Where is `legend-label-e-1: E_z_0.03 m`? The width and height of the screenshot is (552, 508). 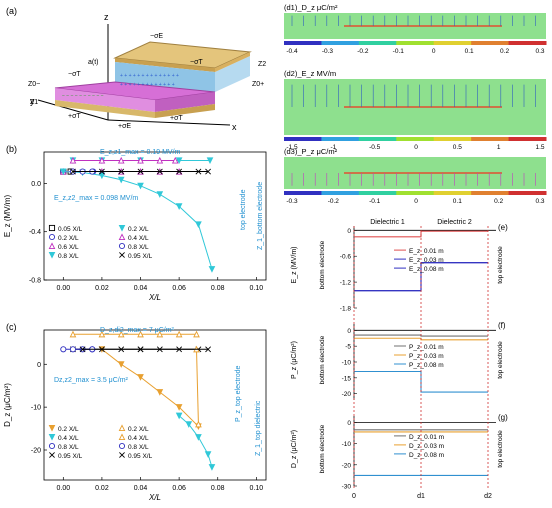 legend-label-e-1: E_z_0.03 m is located at coordinates (426, 260).